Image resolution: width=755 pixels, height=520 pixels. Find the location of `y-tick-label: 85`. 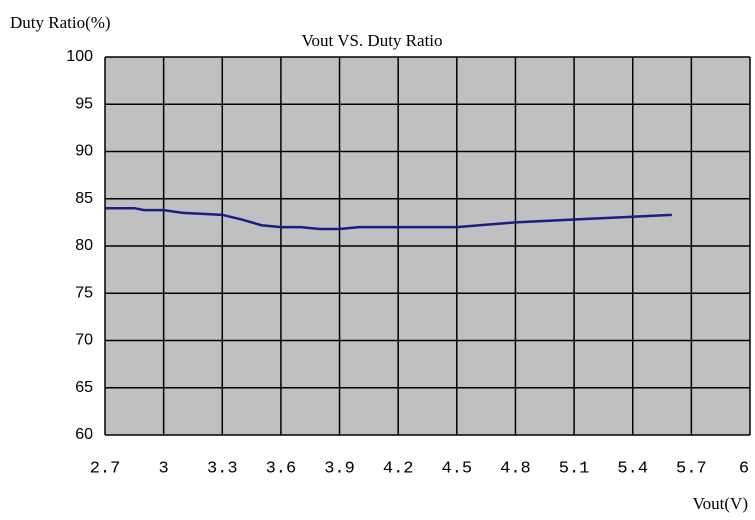

y-tick-label: 85 is located at coordinates (84, 198).